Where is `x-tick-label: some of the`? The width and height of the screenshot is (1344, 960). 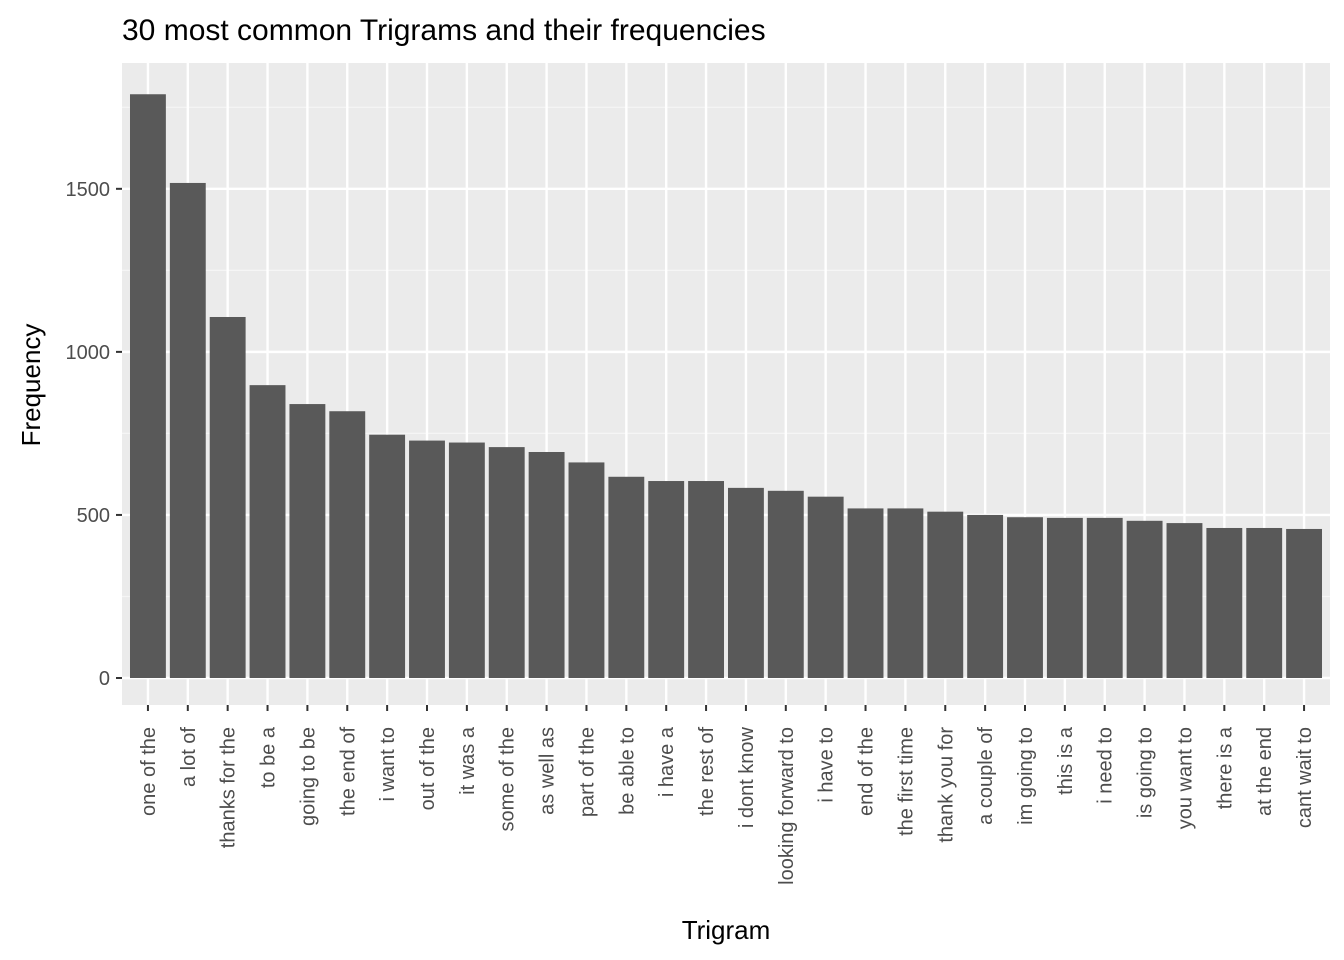 x-tick-label: some of the is located at coordinates (508, 779).